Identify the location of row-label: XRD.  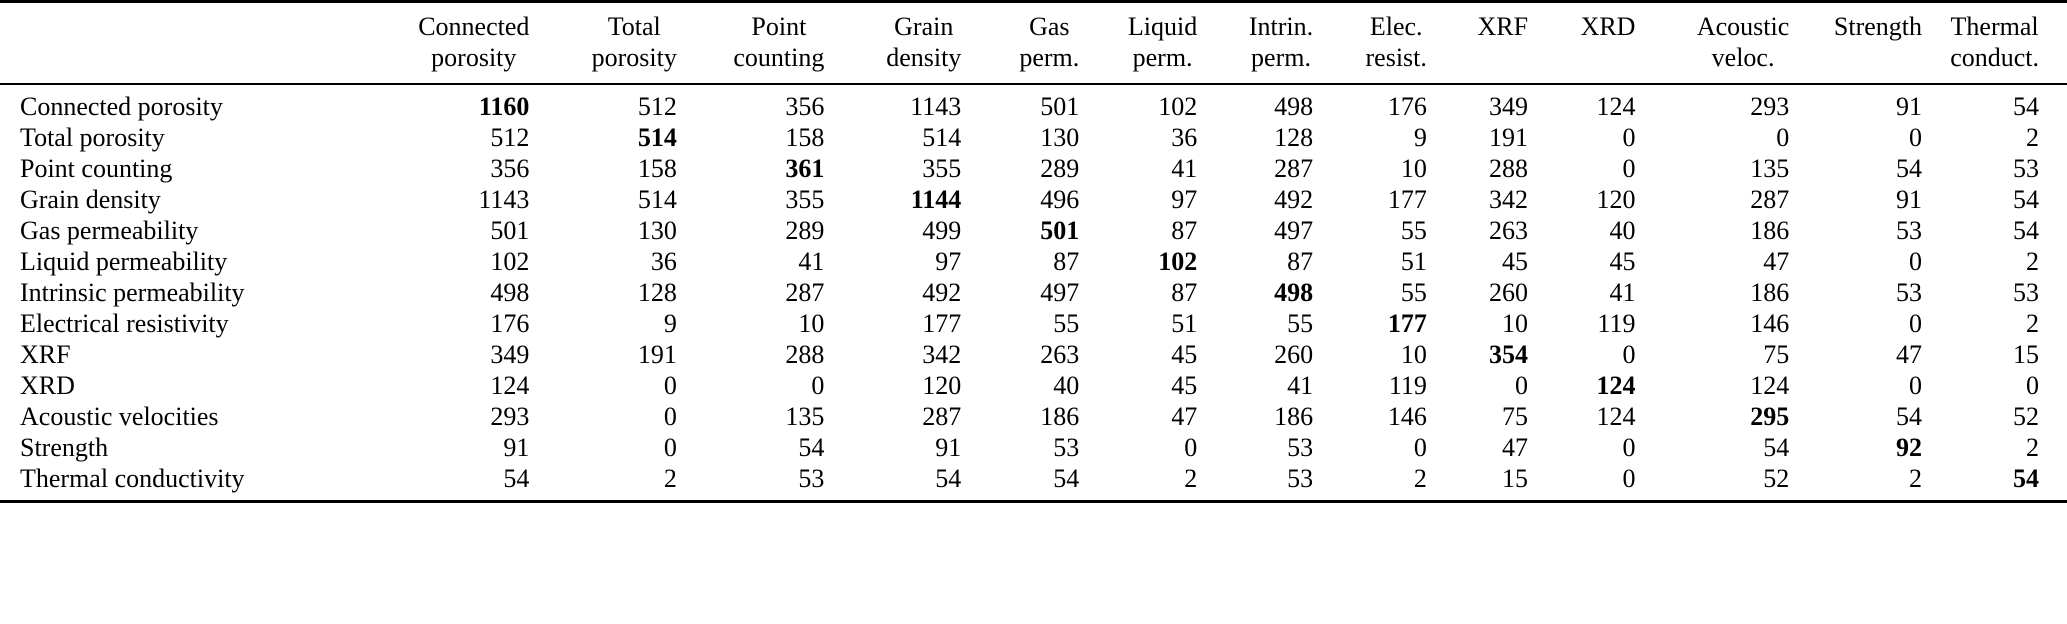
(47, 385).